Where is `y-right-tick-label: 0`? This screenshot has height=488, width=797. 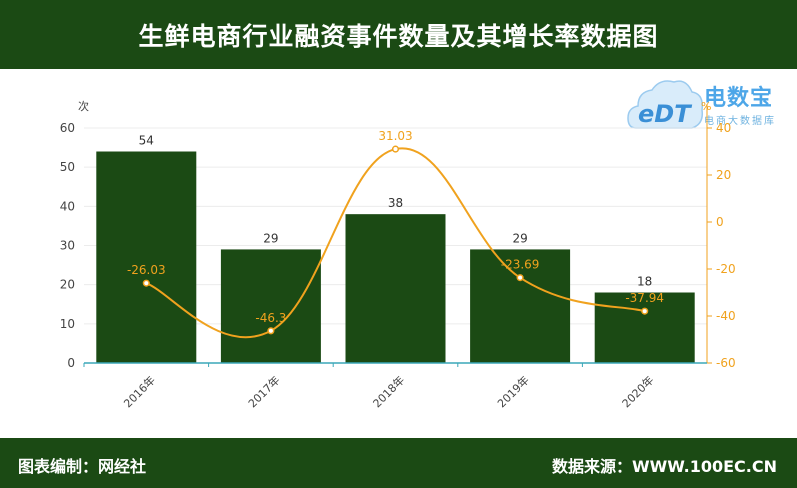
y-right-tick-label: 0 is located at coordinates (720, 222).